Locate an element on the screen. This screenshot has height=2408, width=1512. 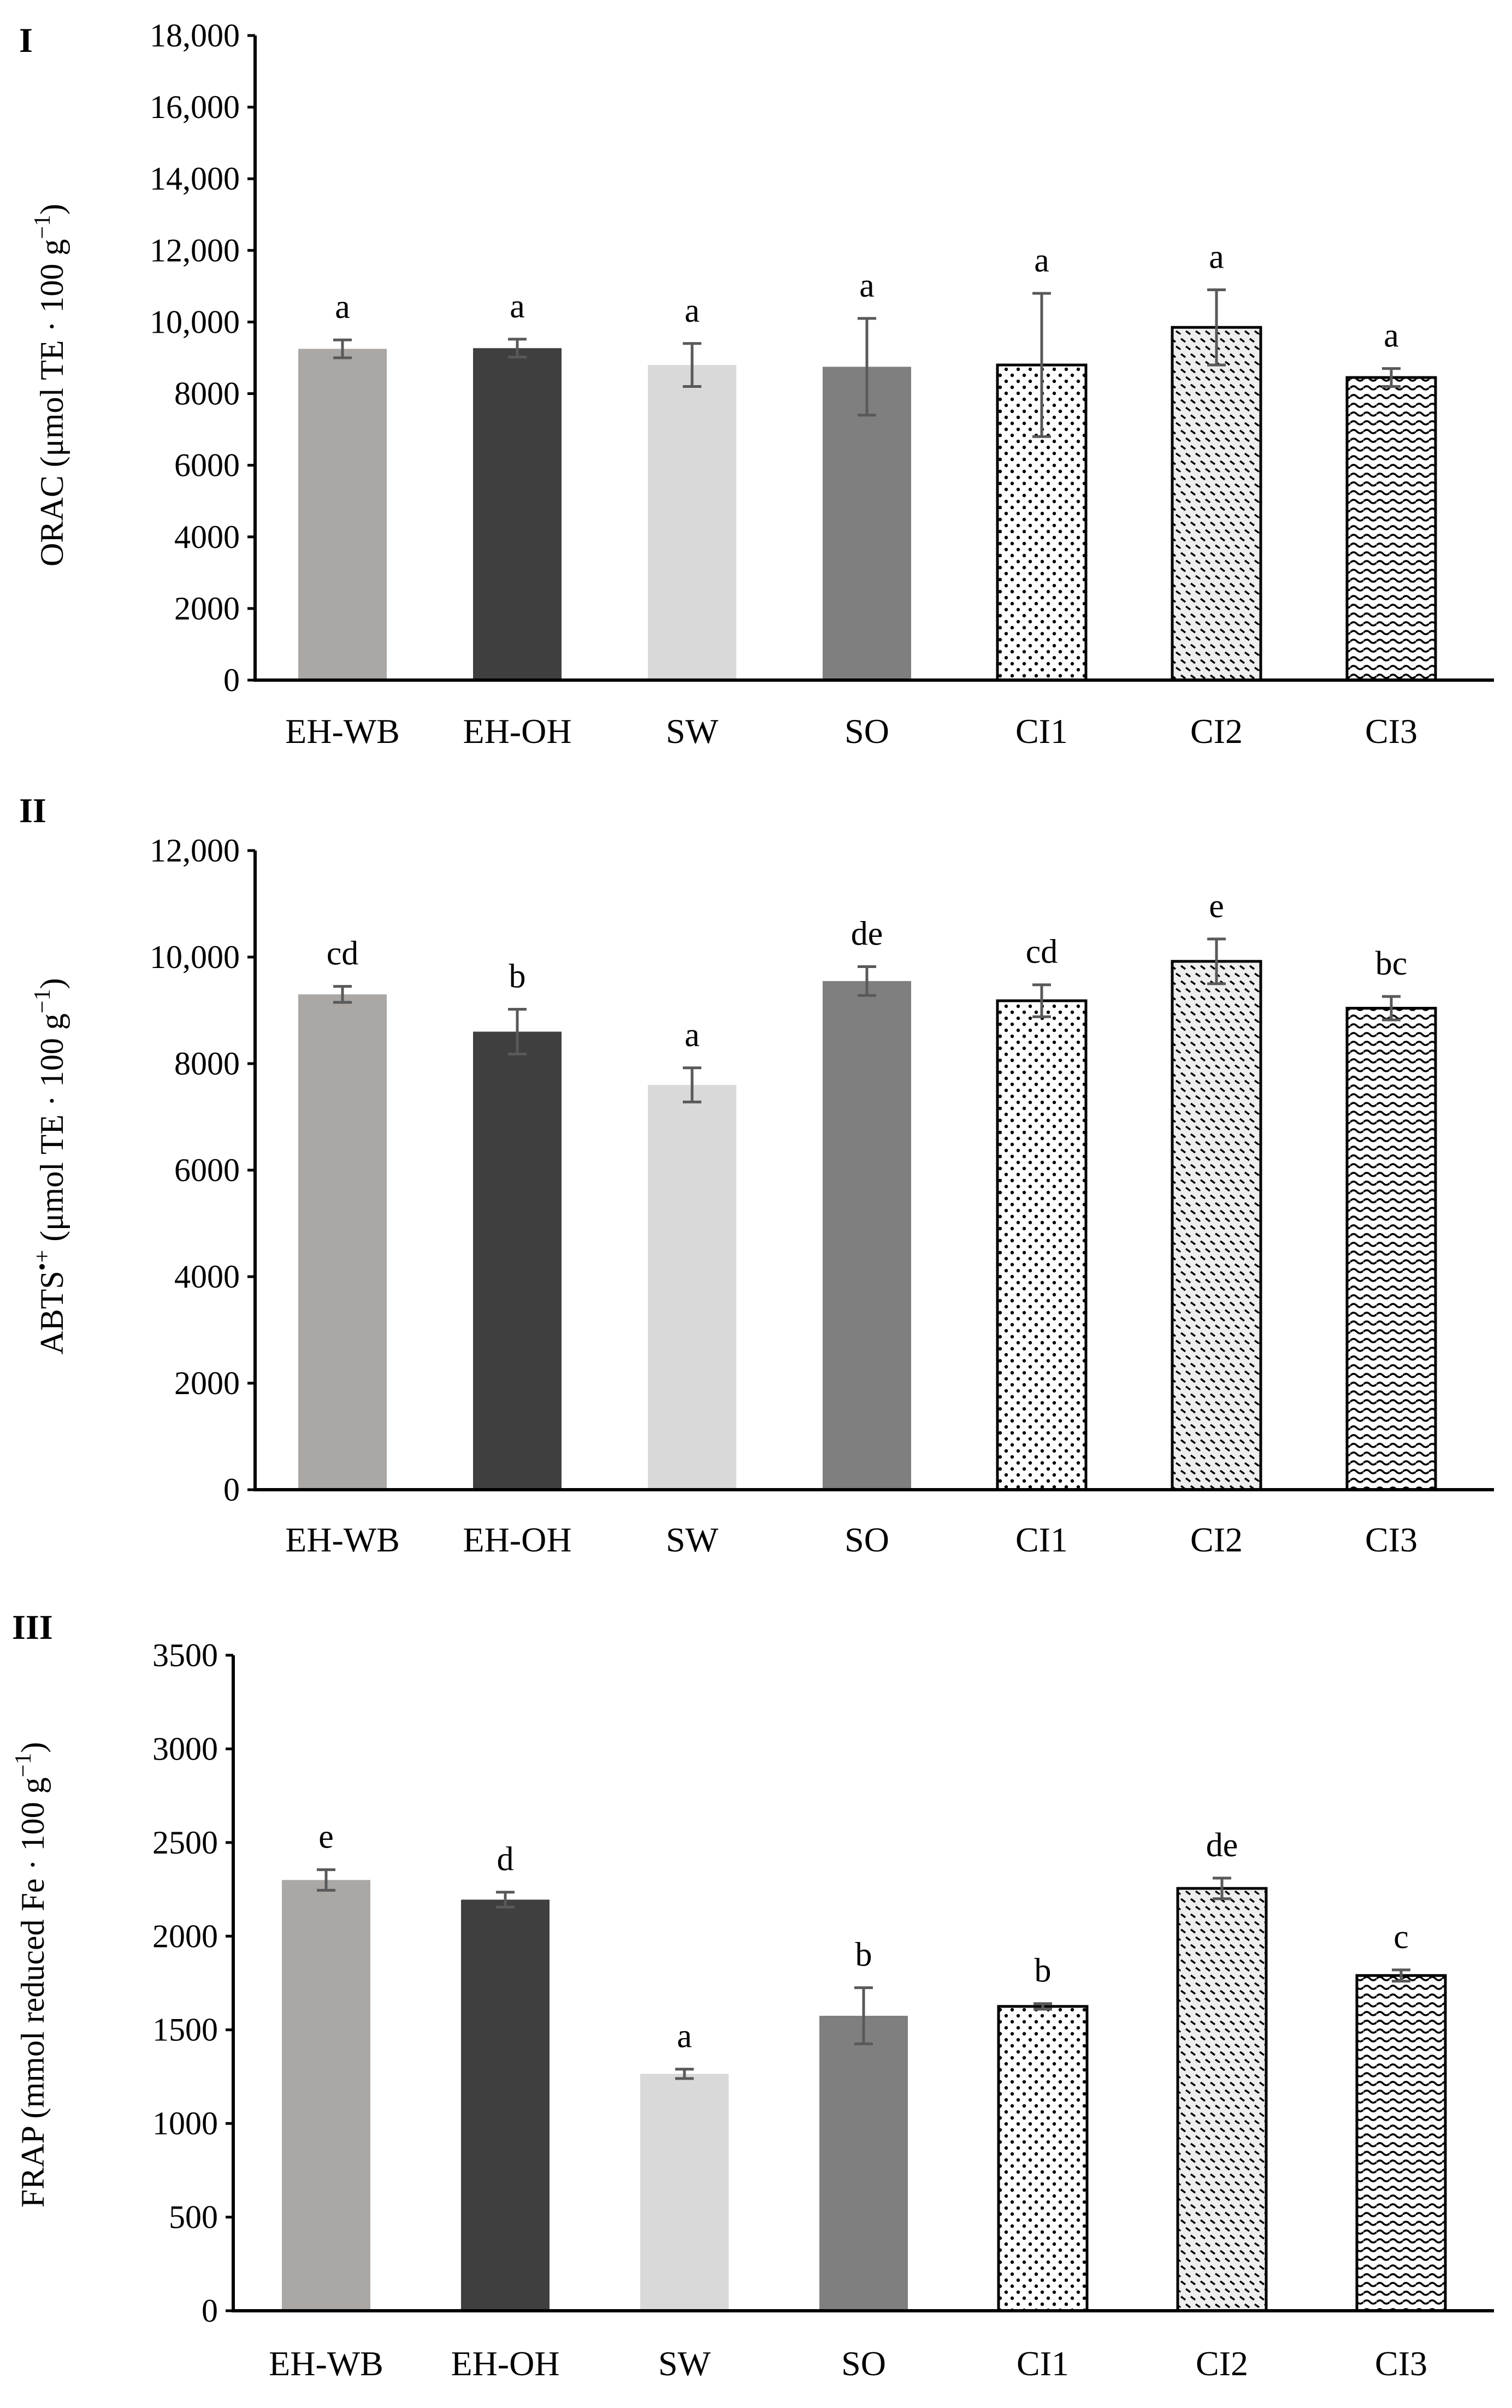
y-tick-label: 8000 is located at coordinates (207, 1064).